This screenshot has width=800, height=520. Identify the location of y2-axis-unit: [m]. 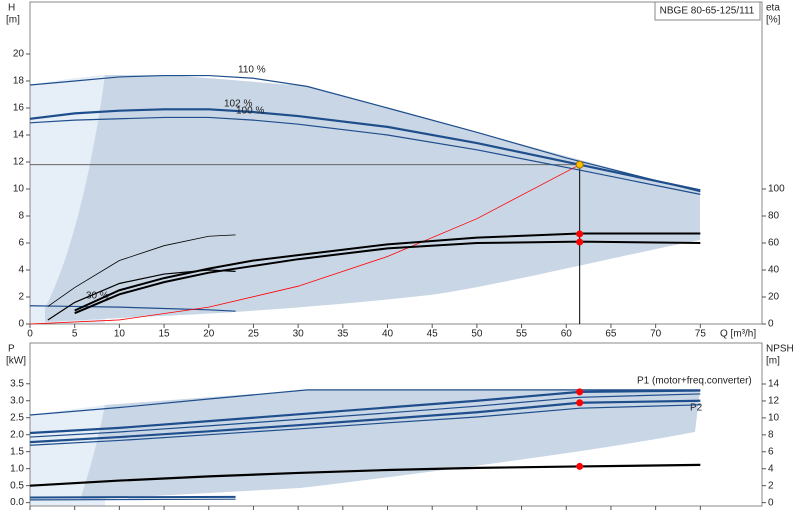
(773, 361).